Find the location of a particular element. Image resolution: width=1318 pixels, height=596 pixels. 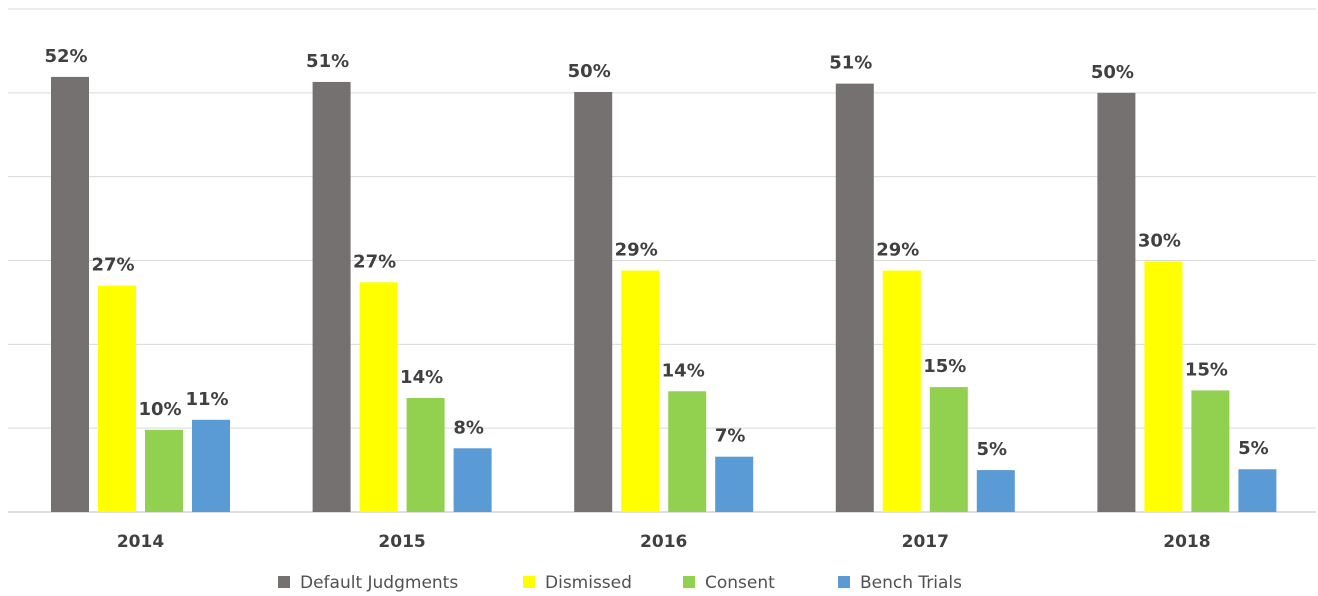

x-tick-label: 2017 is located at coordinates (925, 542).